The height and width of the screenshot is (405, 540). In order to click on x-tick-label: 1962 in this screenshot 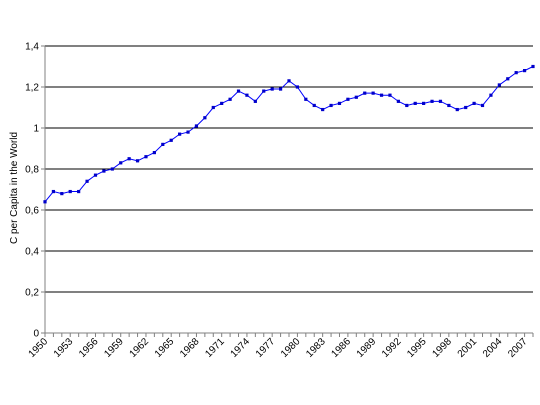, I will do `click(140, 348)`.